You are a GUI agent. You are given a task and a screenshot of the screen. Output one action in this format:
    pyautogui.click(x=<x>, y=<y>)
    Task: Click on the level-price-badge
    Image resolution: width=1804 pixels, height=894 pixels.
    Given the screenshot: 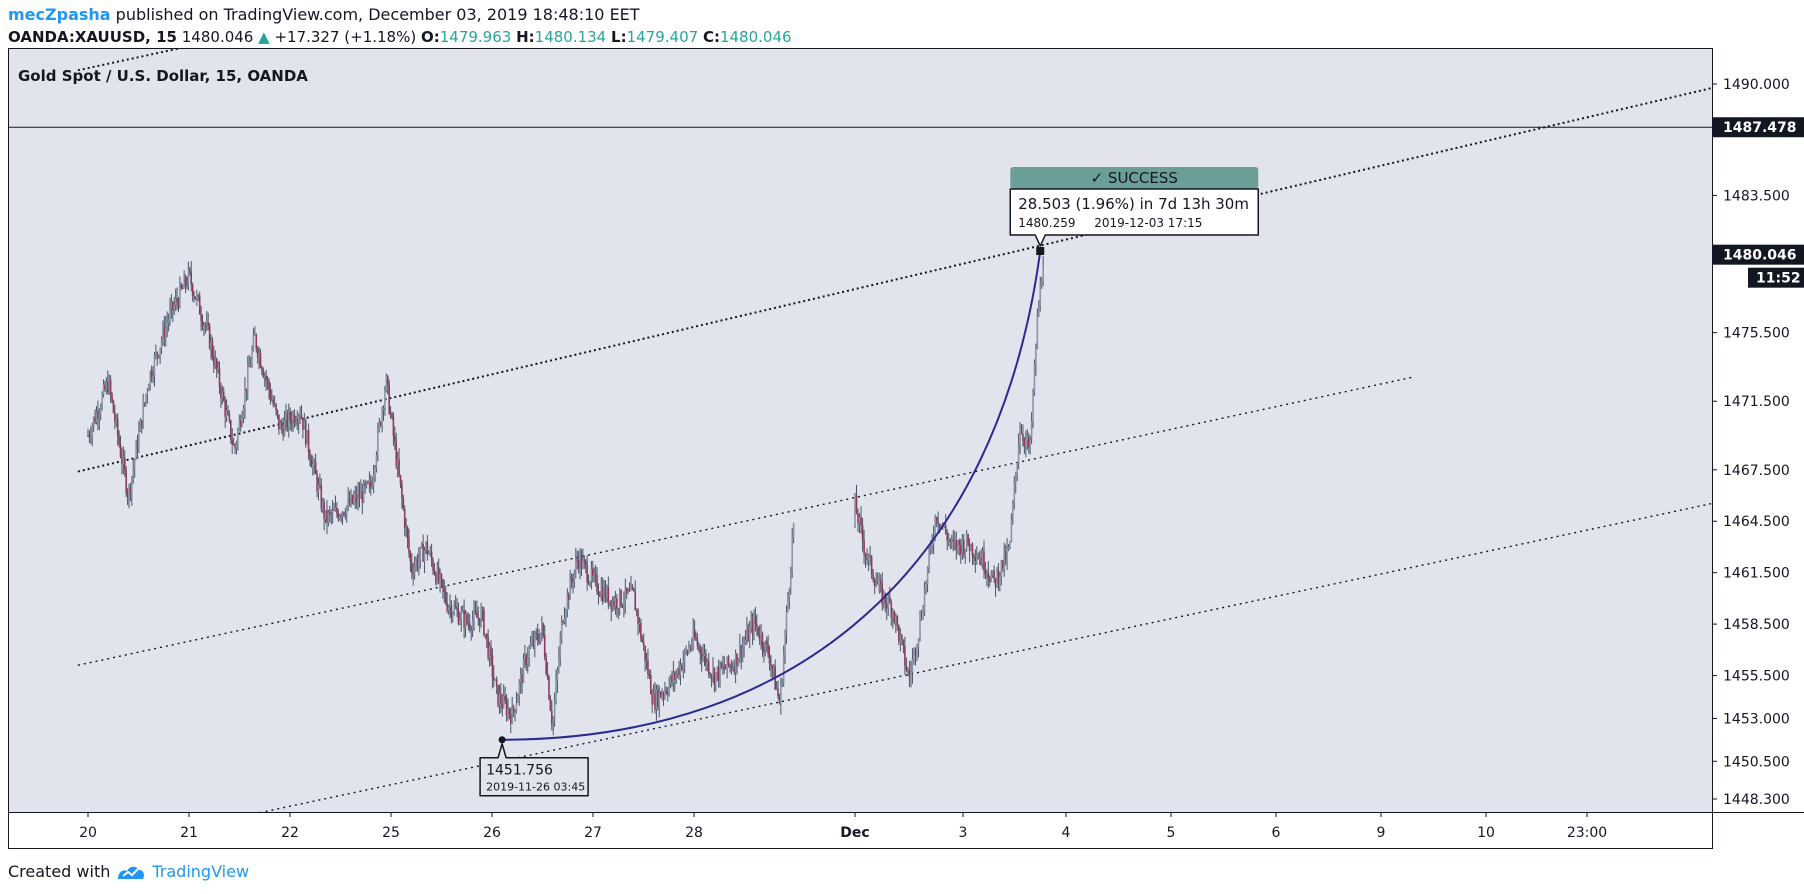 What is the action you would take?
    pyautogui.click(x=1758, y=127)
    